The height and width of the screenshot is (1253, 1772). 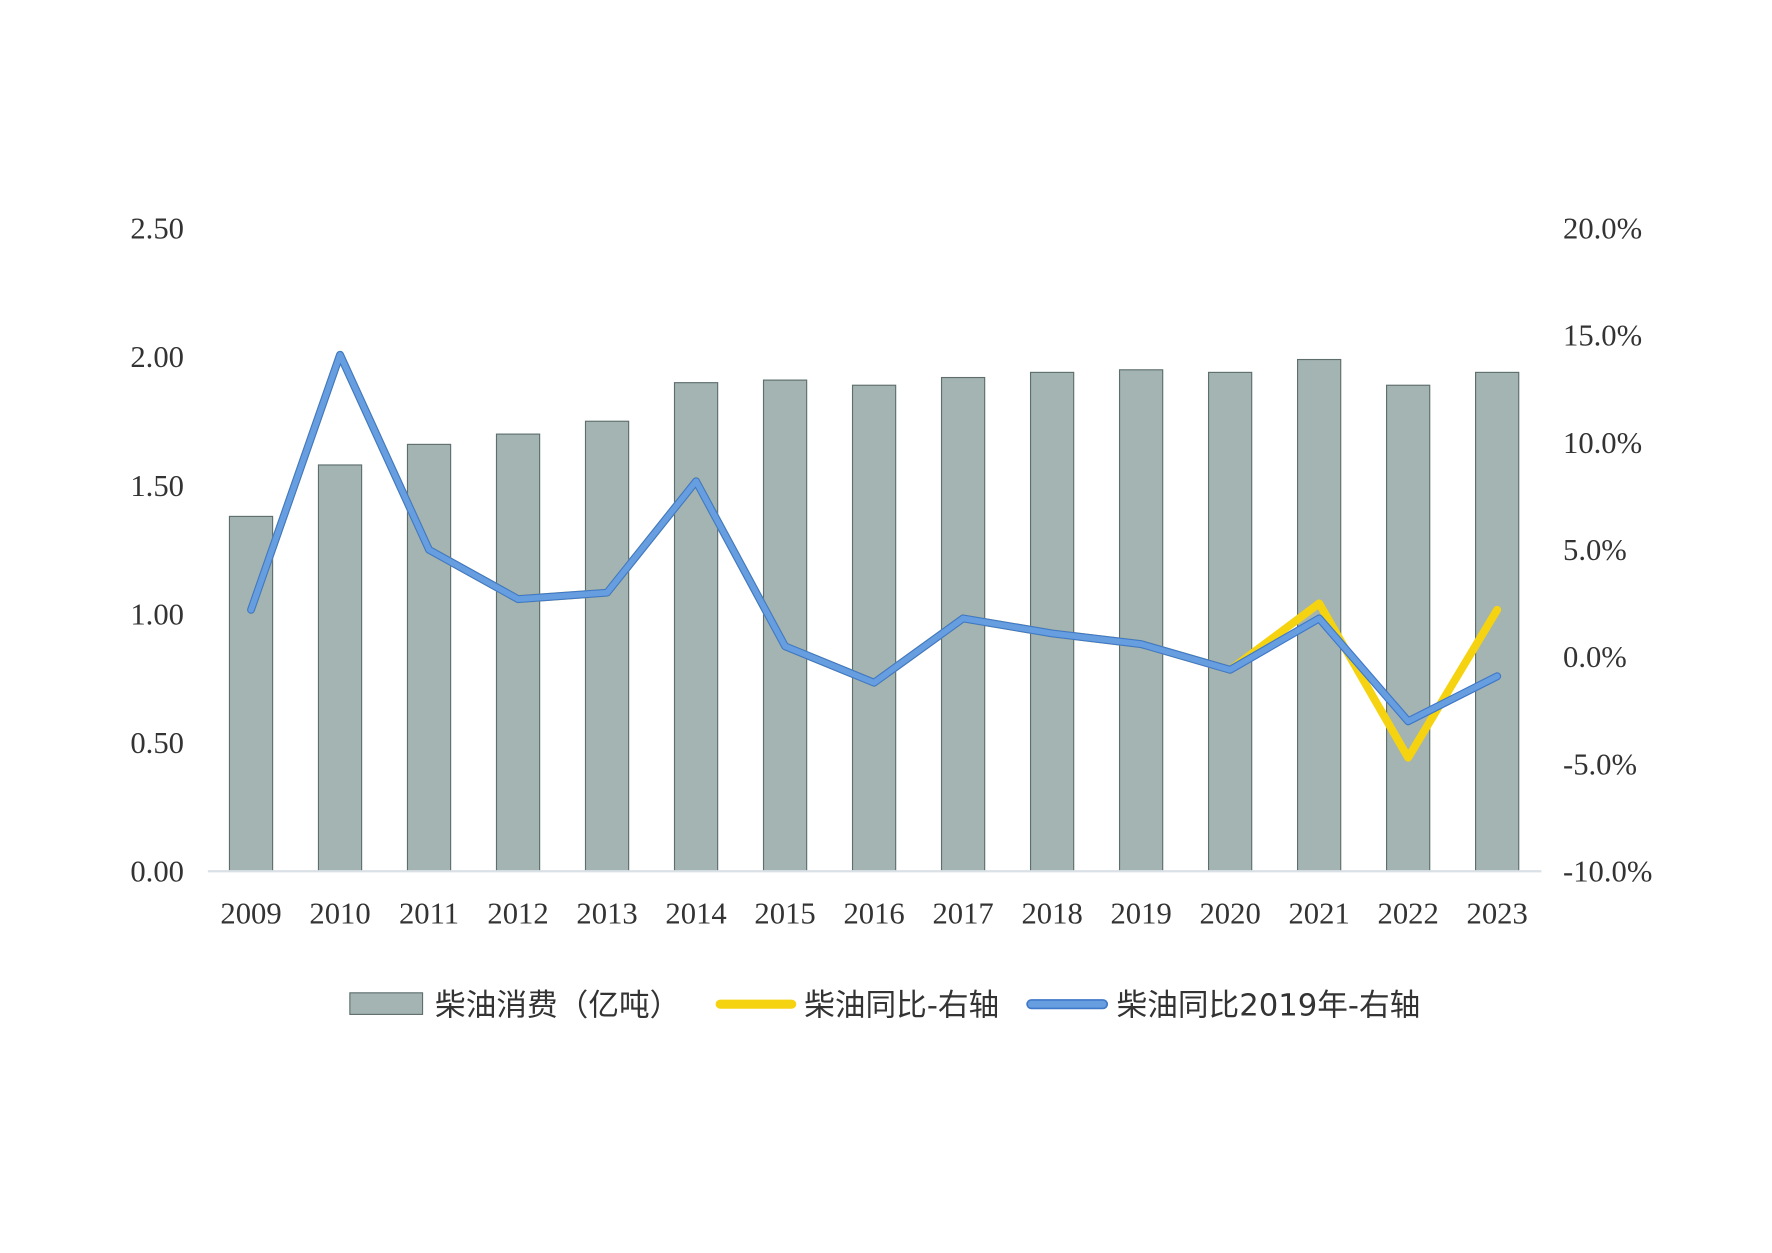 What do you see at coordinates (1051, 914) in the screenshot?
I see `x-tick-label: 2018` at bounding box center [1051, 914].